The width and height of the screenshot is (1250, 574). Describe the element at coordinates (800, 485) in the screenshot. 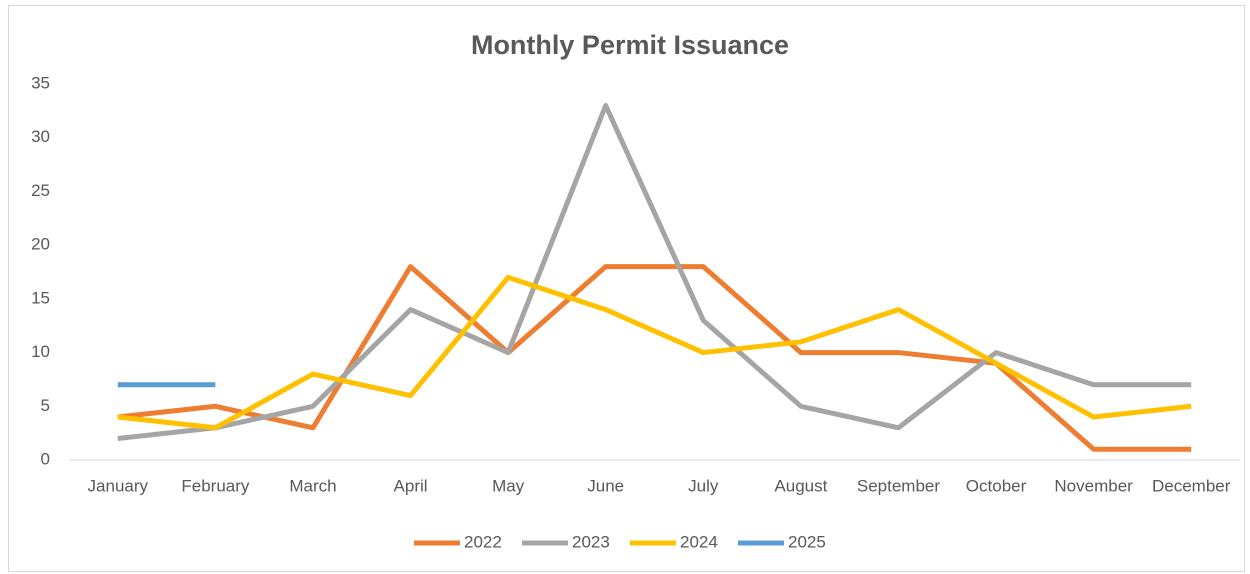

I see `x-tick-label: August` at that location.